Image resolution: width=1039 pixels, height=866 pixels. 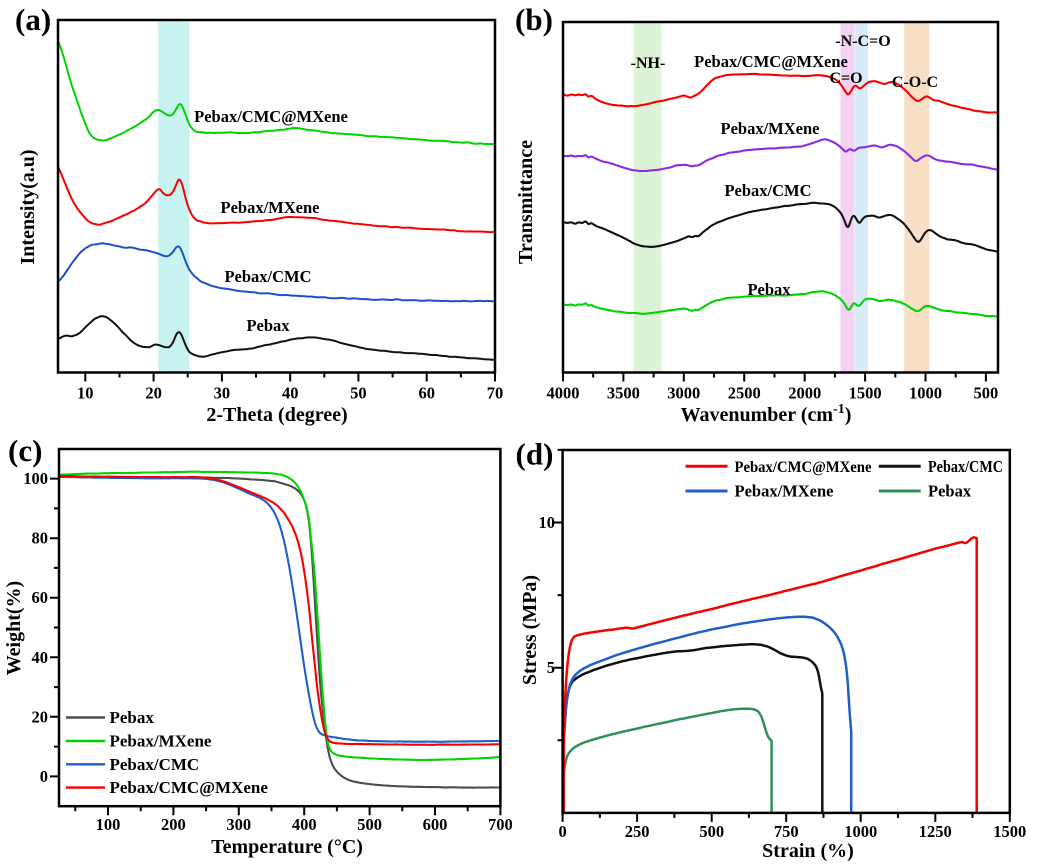 I want to click on svg-text: 700, so click(x=500, y=824).